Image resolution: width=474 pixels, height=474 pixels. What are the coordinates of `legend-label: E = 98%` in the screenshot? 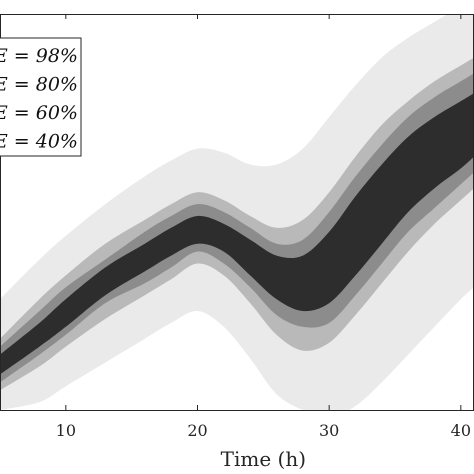 It's located at (39, 56).